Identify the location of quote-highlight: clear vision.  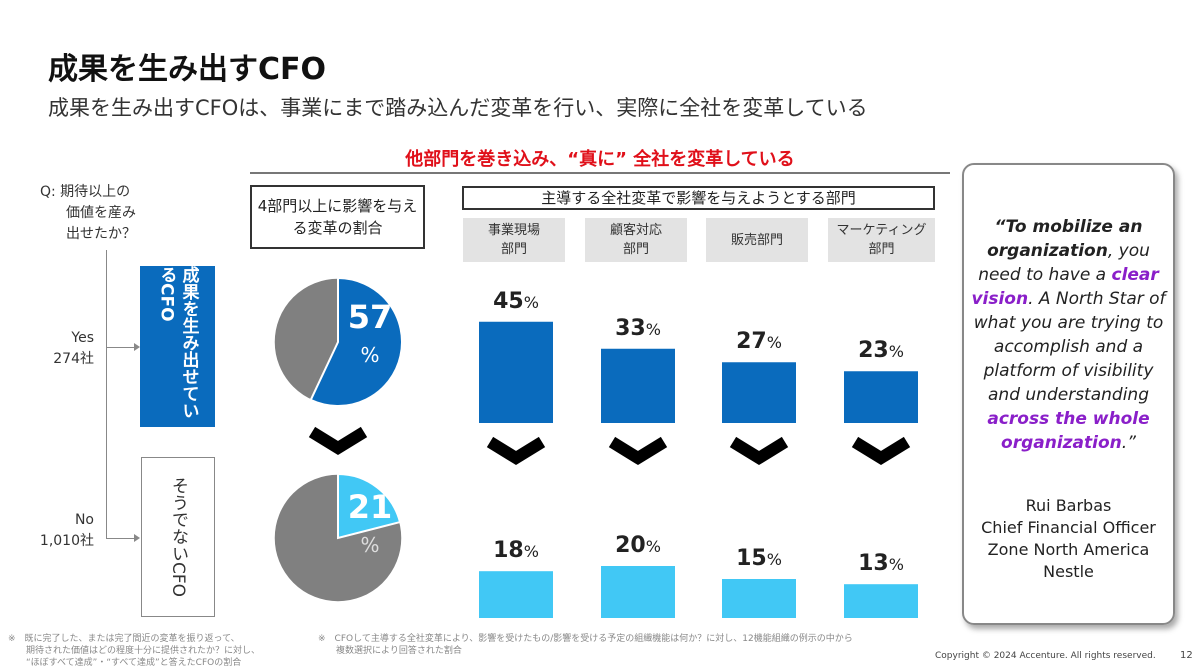
(1065, 287).